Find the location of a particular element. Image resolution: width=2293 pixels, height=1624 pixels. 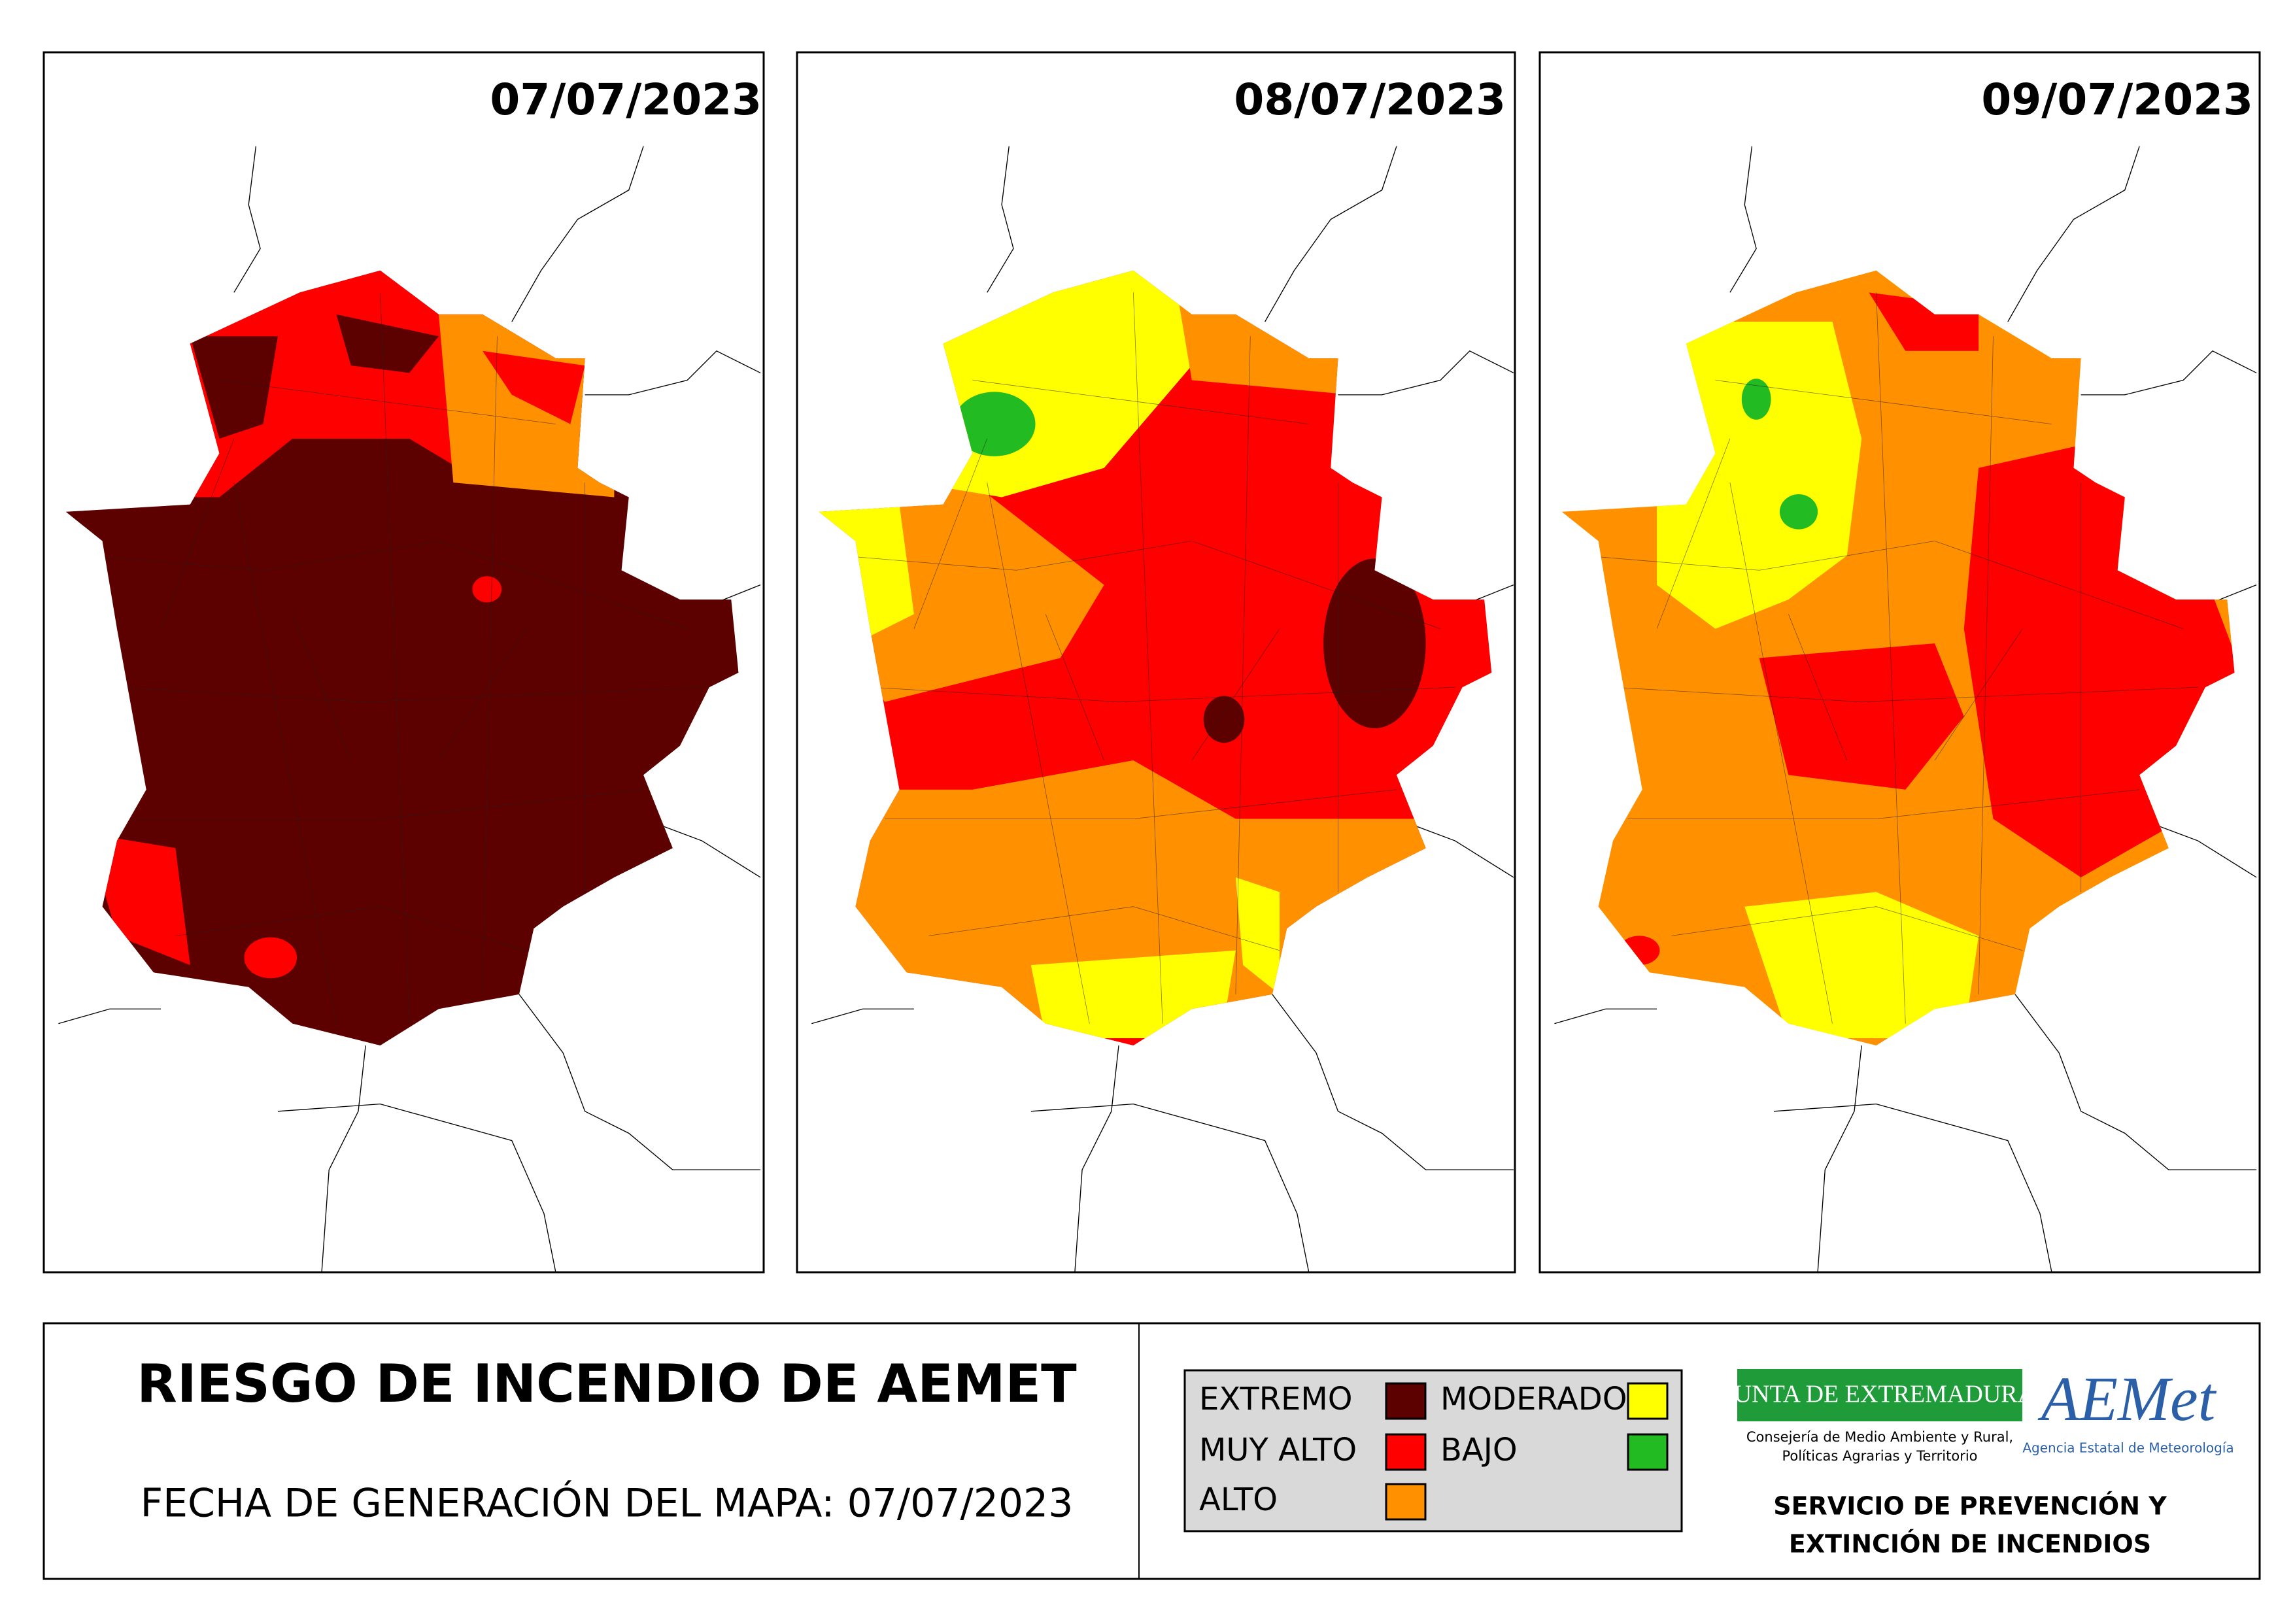

map-date: 08/07/2023 is located at coordinates (1370, 100).